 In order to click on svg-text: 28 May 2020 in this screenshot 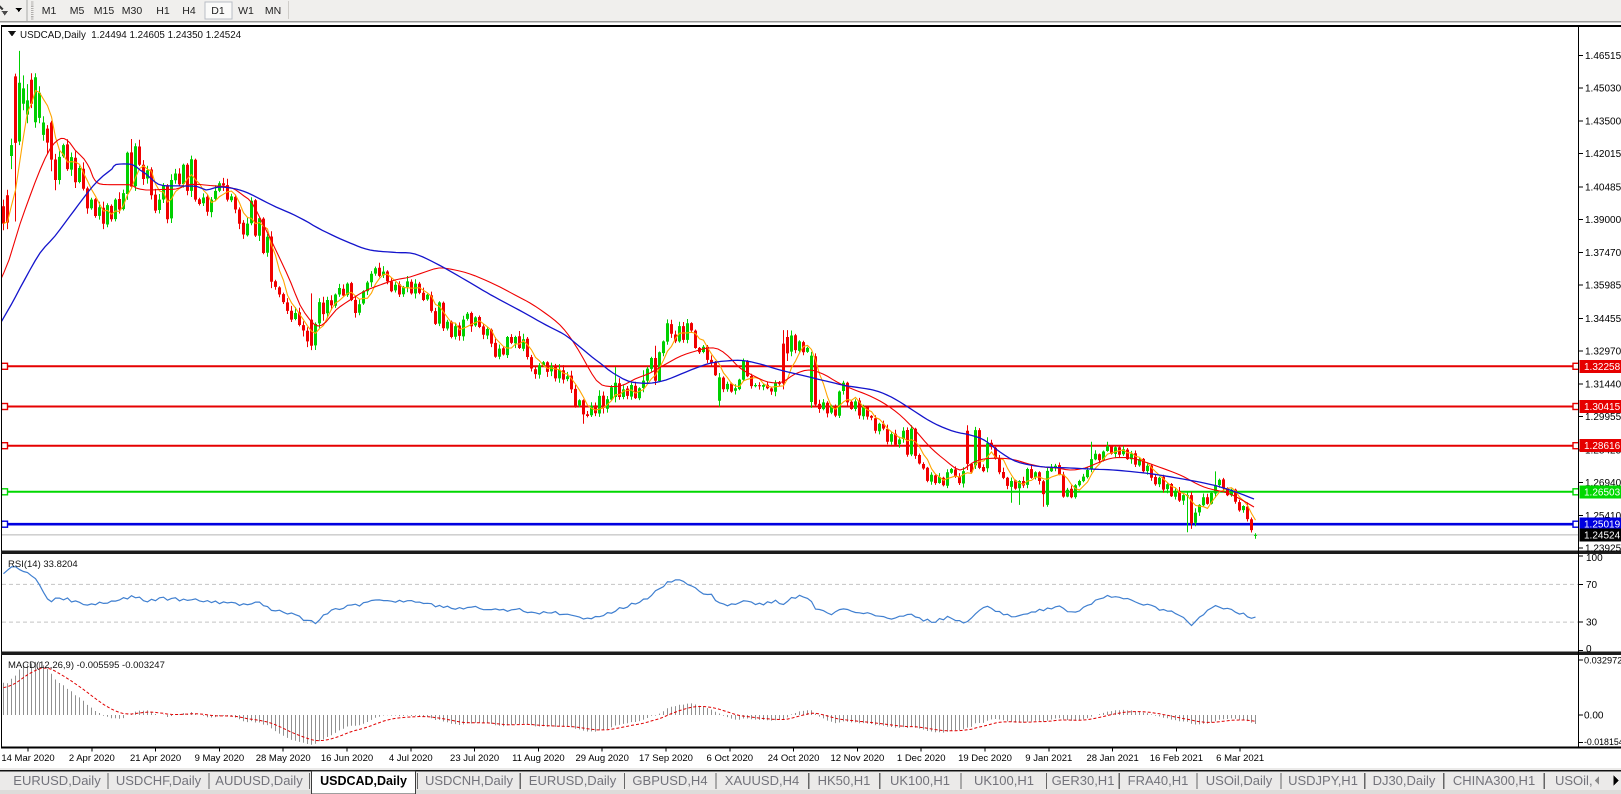, I will do `click(283, 758)`.